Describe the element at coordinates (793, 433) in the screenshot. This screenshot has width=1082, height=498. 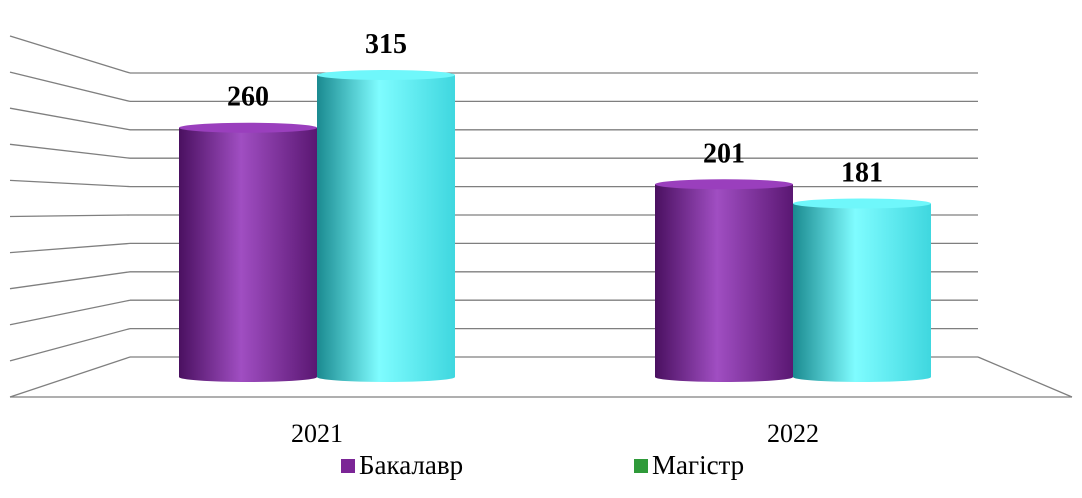
I see `x-tick-label: 2022` at that location.